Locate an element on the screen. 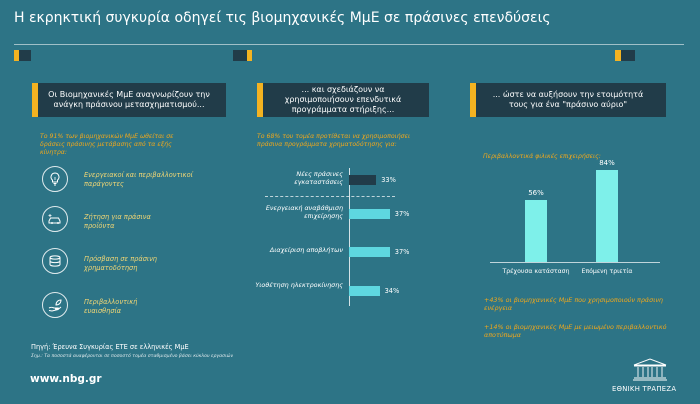  coins-icon is located at coordinates (55, 261).